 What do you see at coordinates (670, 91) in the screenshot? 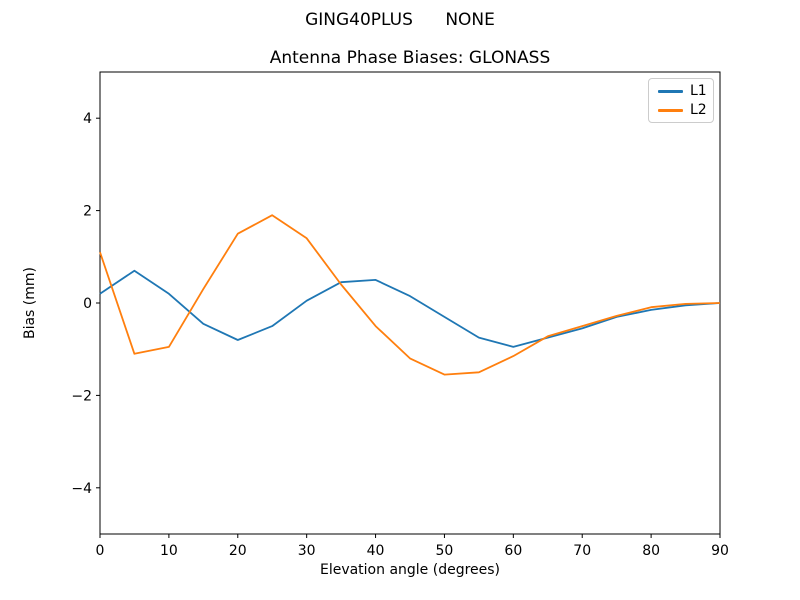
I see `legend-line-sample-l1` at bounding box center [670, 91].